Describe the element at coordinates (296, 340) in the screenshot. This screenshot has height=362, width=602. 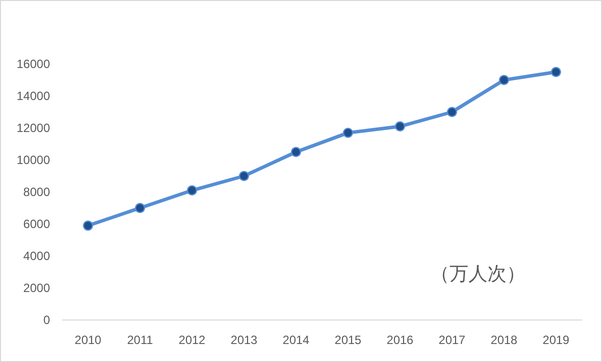
I see `x-tick-label: 2014` at that location.